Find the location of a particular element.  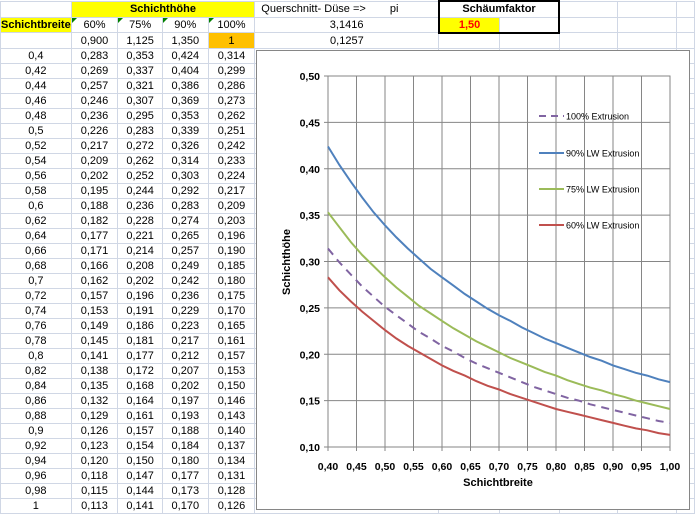

schichthoehe-cell: 0,132 is located at coordinates (94, 401).